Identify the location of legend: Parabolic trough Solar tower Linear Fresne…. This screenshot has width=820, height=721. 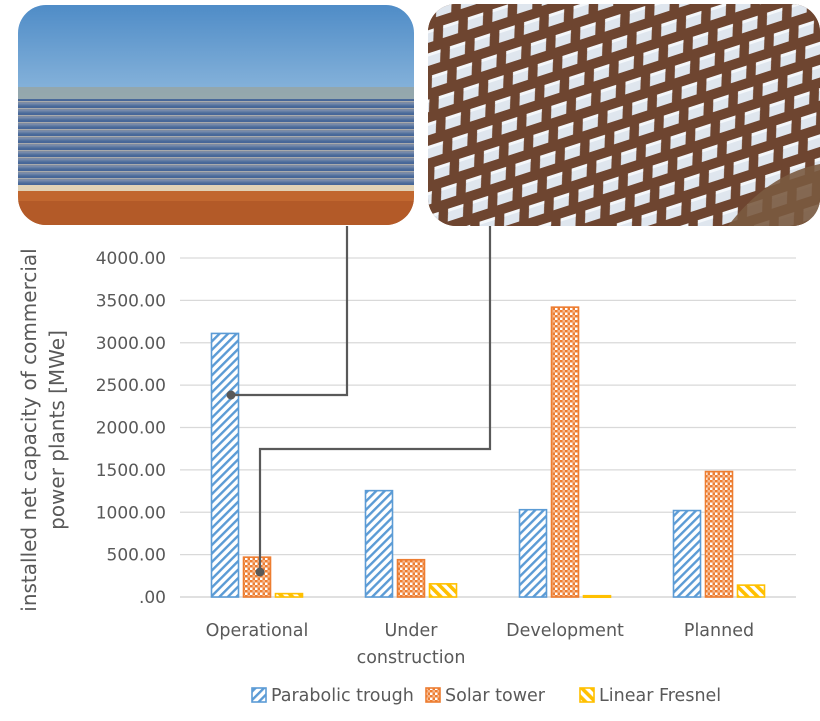
(486, 696).